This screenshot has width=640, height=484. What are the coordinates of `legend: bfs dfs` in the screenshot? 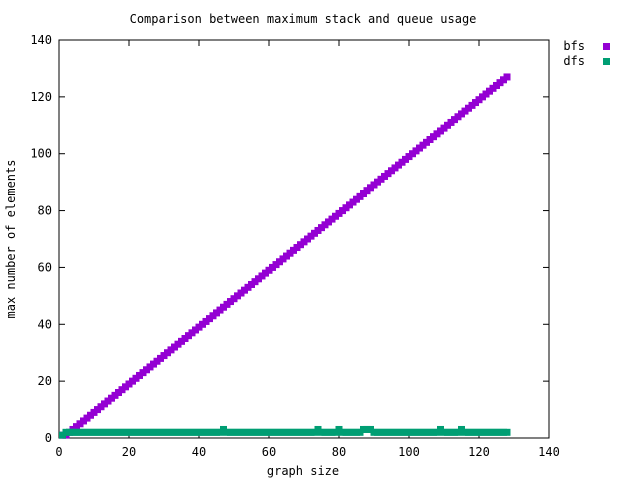 It's located at (586, 53).